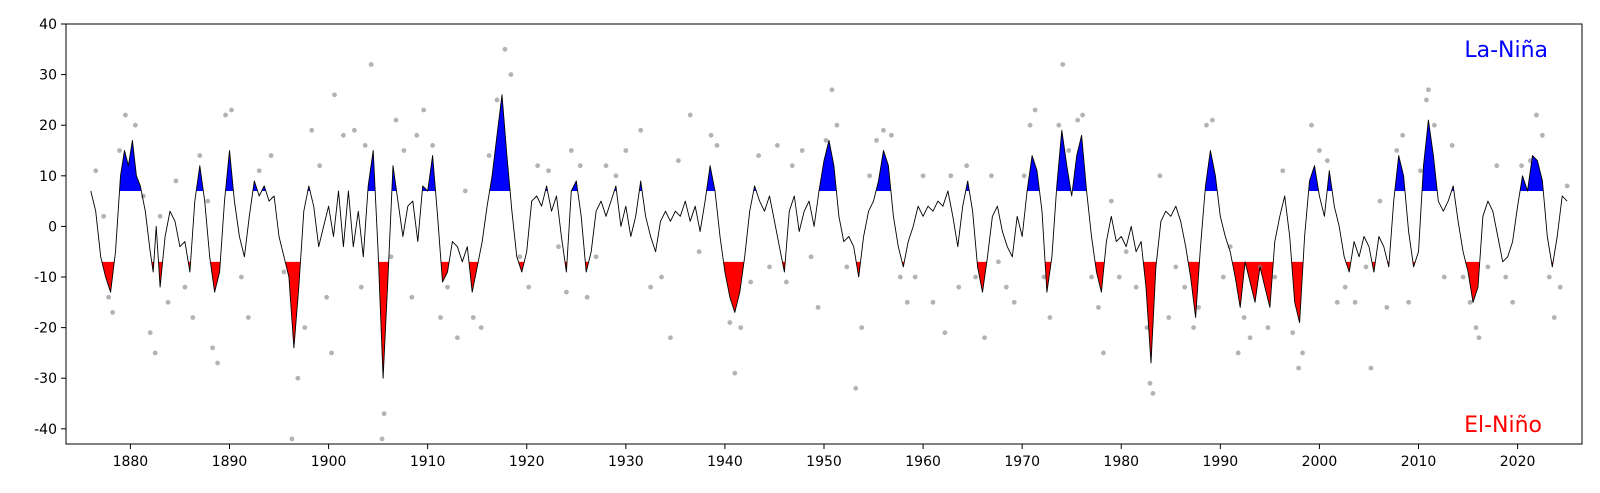 This screenshot has width=1600, height=493. Describe the element at coordinates (45, 430) in the screenshot. I see `y-tick-label: -40` at that location.